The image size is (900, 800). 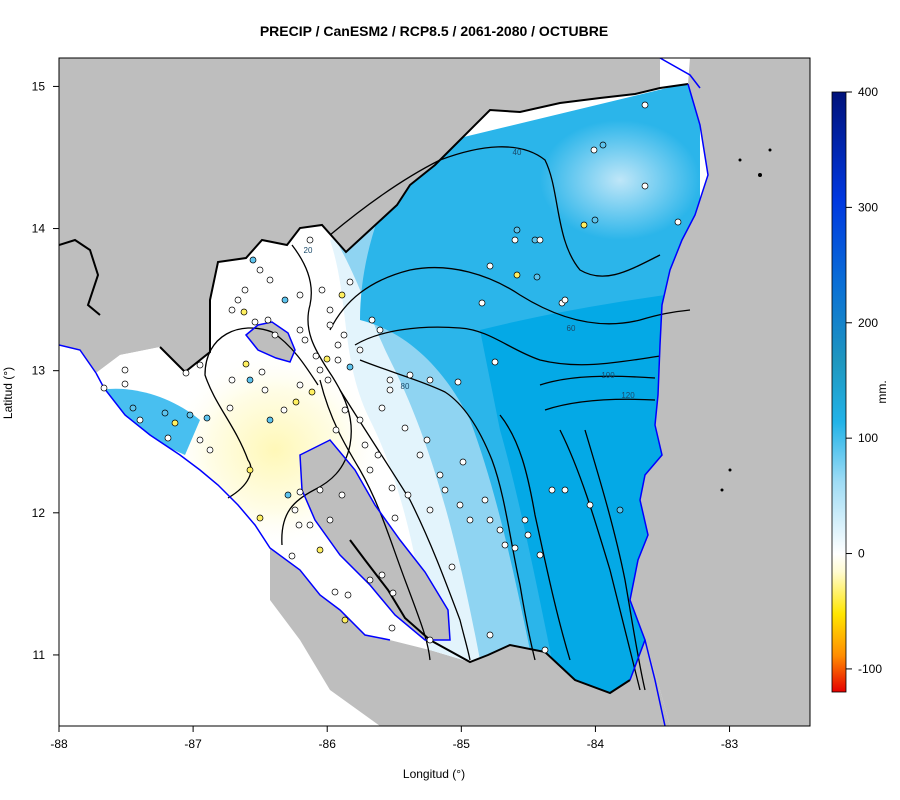 I want to click on y-tick-label: 12, so click(x=39, y=513).